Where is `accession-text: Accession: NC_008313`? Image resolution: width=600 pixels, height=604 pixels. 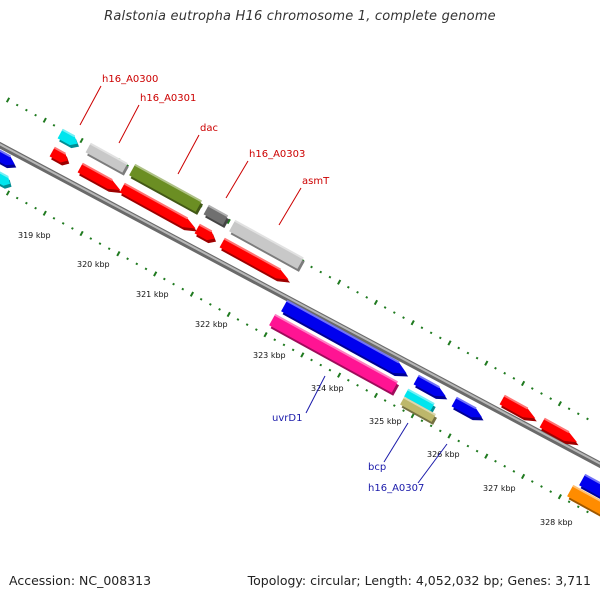 accession-text: Accession: NC_008313 is located at coordinates (80, 580).